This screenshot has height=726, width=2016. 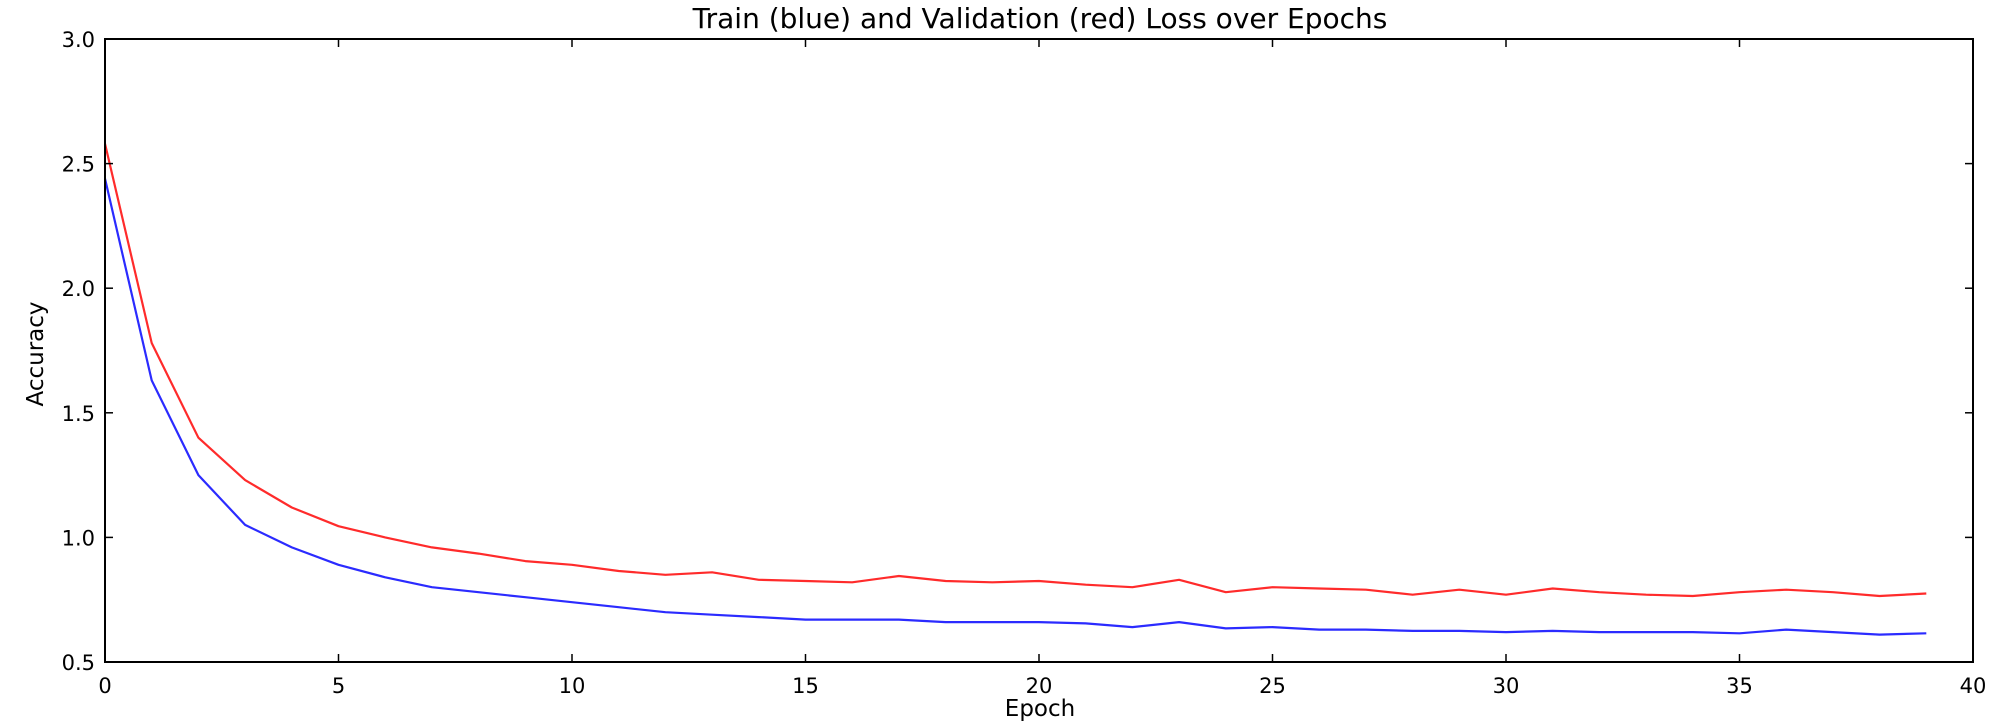 I want to click on y-tick-label: 3.0, so click(x=78, y=40).